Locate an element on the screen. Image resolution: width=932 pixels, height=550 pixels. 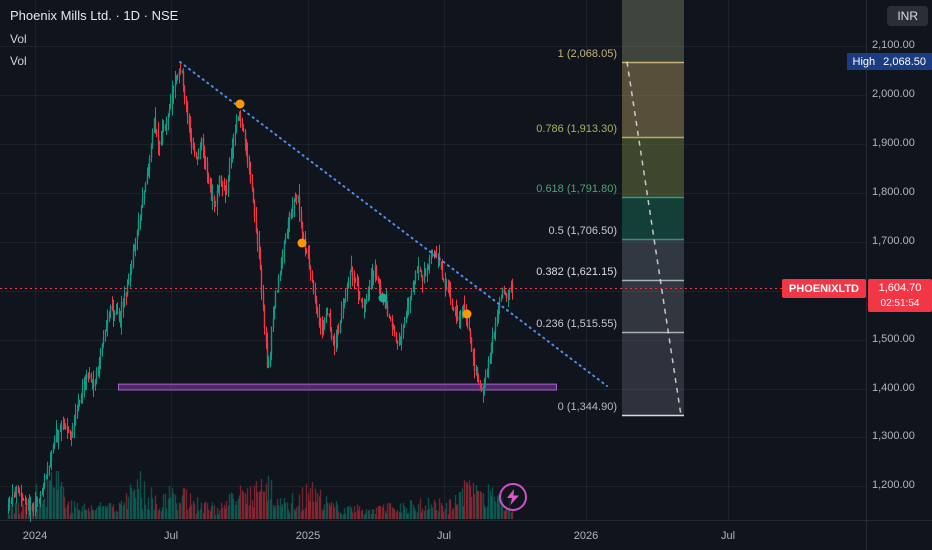
volume-indicator-label: Vol is located at coordinates (18, 39).